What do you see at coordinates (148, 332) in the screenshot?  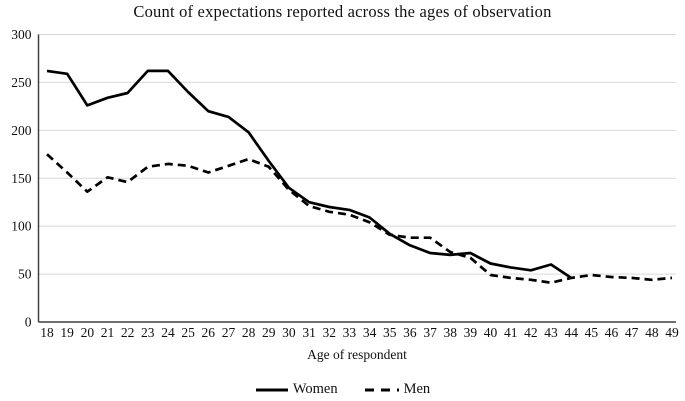 I see `x-tick-23: 23` at bounding box center [148, 332].